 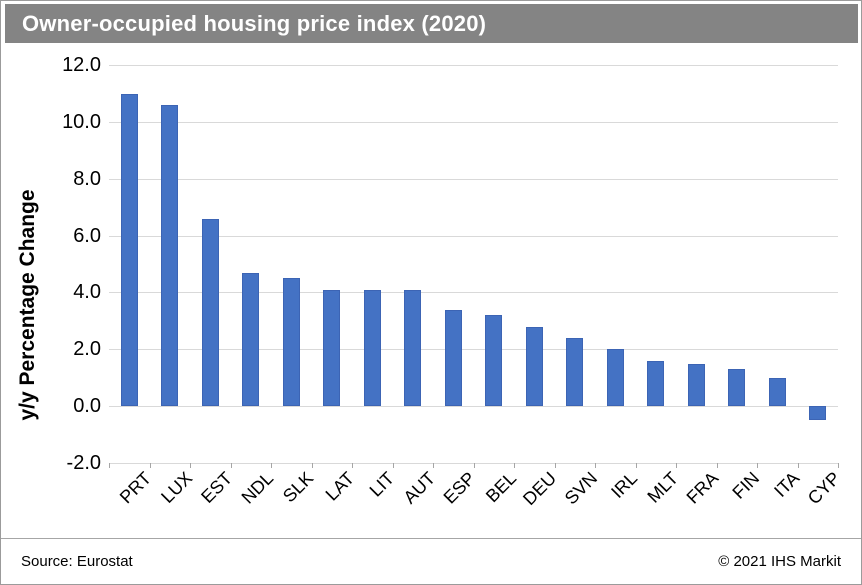 What do you see at coordinates (332, 348) in the screenshot?
I see `bar-lat` at bounding box center [332, 348].